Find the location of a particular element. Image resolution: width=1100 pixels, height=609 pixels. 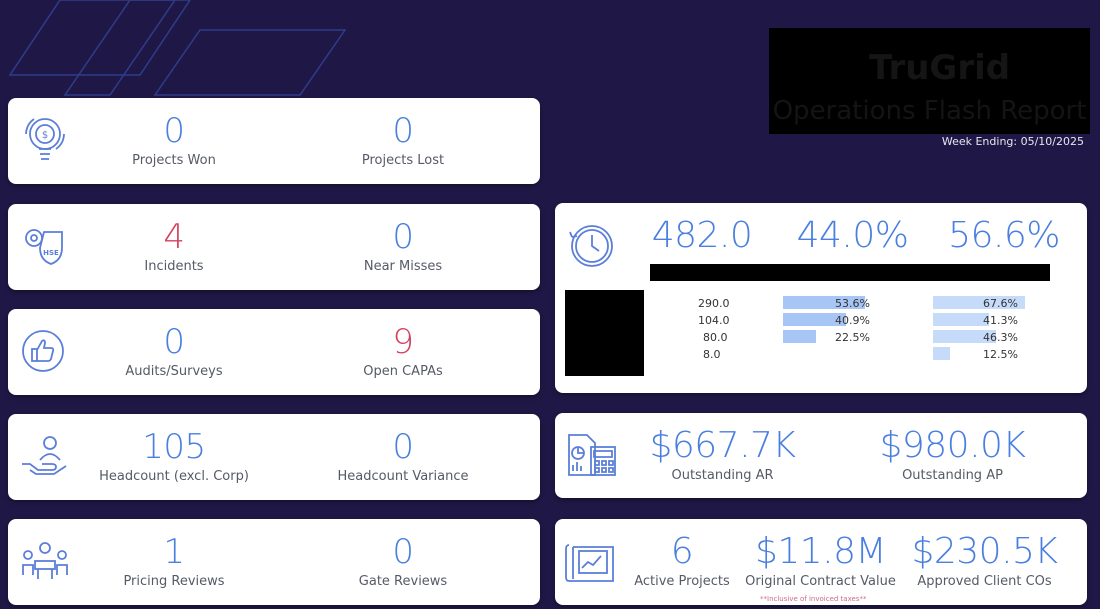

headcount-metric: 105 Headcount (excl. Corp) is located at coordinates (174, 456).